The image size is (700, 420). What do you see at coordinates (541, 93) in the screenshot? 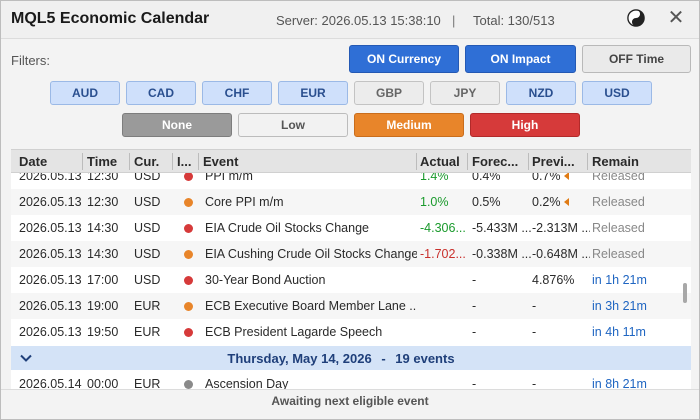
I see `currency-button-nzd: NZD` at bounding box center [541, 93].